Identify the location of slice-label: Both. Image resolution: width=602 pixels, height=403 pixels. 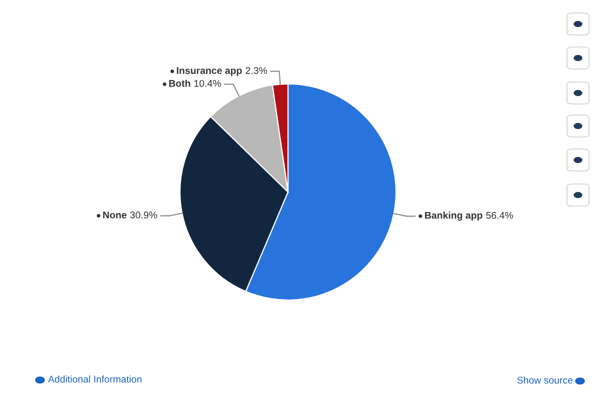
(179, 83).